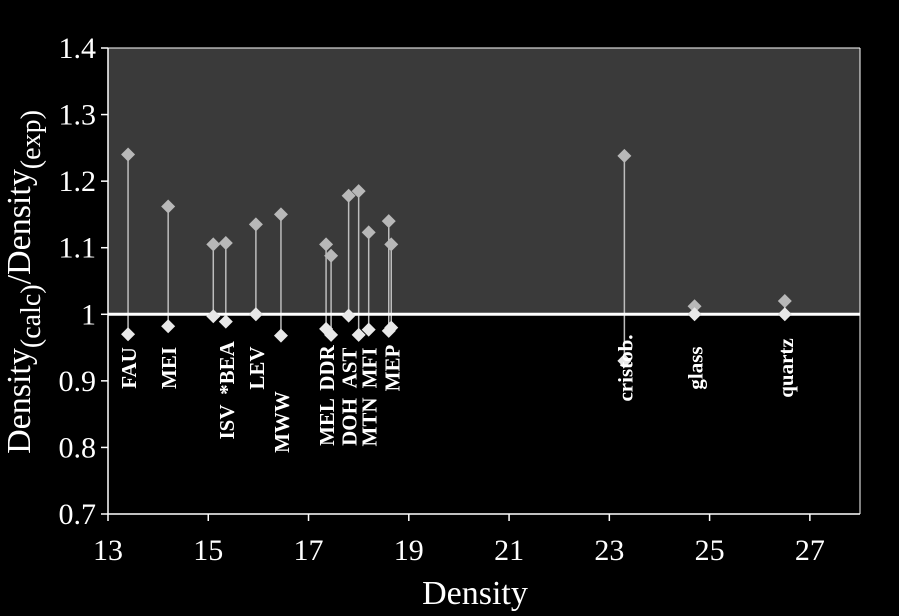  Describe the element at coordinates (475, 593) in the screenshot. I see `x-axis-title: Density` at that location.